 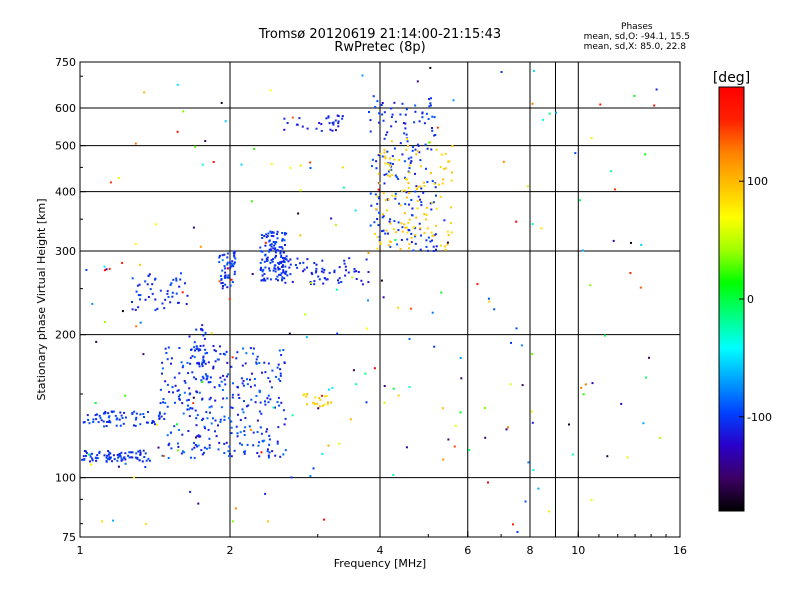 I want to click on y-axis-label: Stationary phase Virtual Height [km], so click(x=41, y=299).